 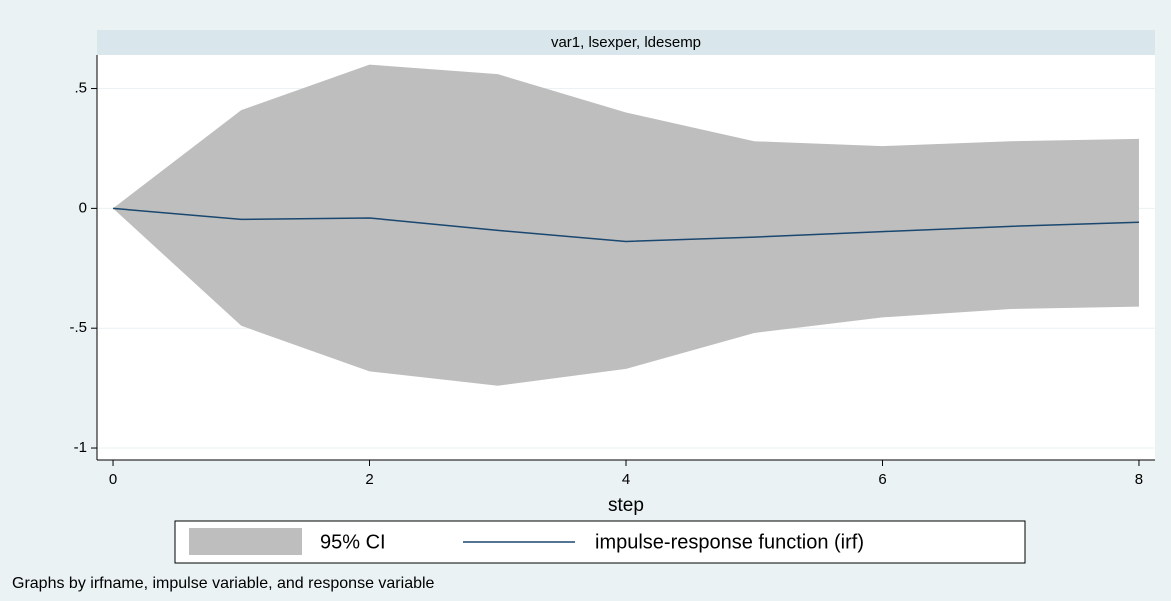 I want to click on x-tick-label: 6, so click(x=882, y=479).